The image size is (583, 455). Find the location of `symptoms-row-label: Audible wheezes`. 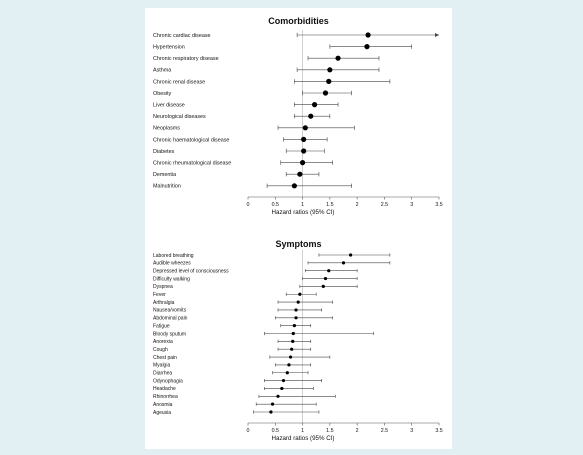

symptoms-row-label: Audible wheezes is located at coordinates (172, 264).